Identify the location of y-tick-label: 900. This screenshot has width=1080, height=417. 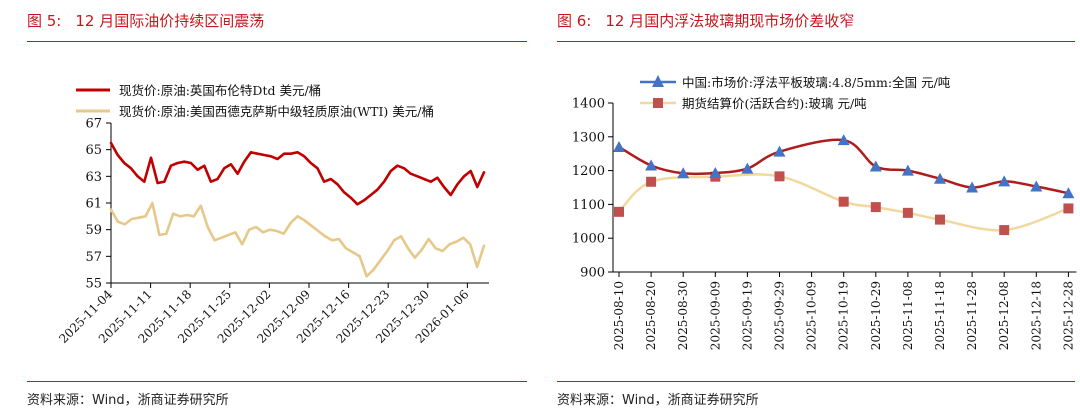
(592, 273).